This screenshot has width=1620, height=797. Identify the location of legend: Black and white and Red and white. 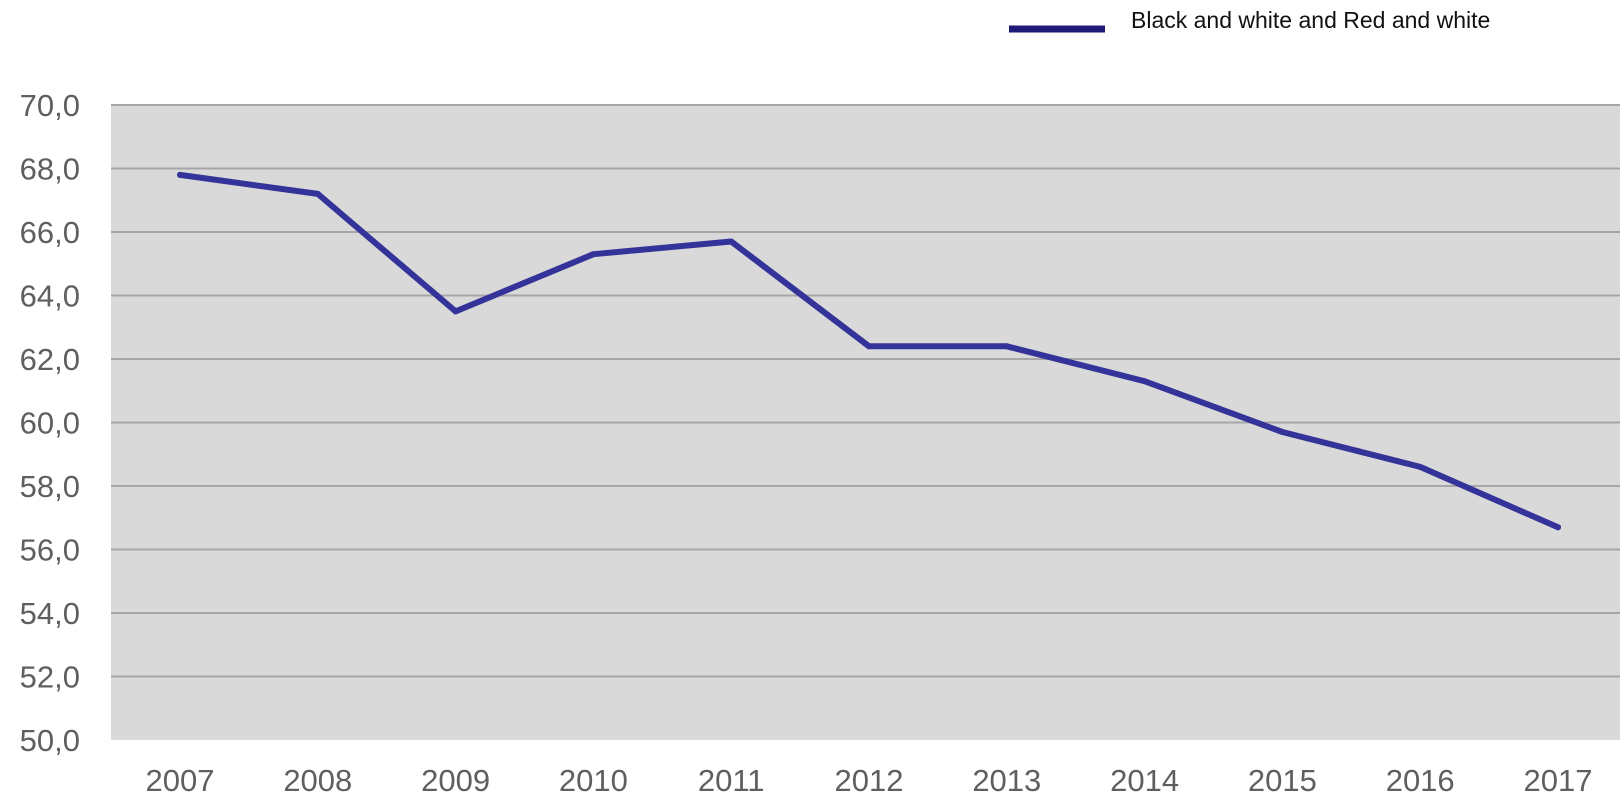
(1249, 20).